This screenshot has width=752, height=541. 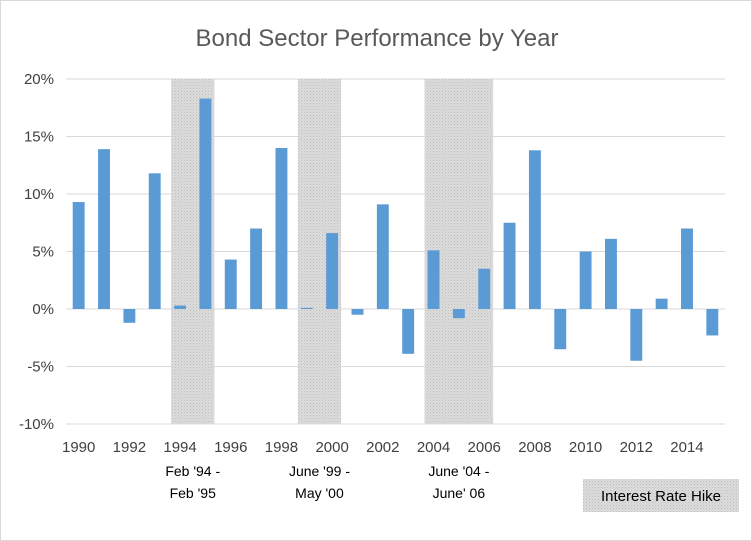 What do you see at coordinates (43, 309) in the screenshot?
I see `y-tick-label: 0%` at bounding box center [43, 309].